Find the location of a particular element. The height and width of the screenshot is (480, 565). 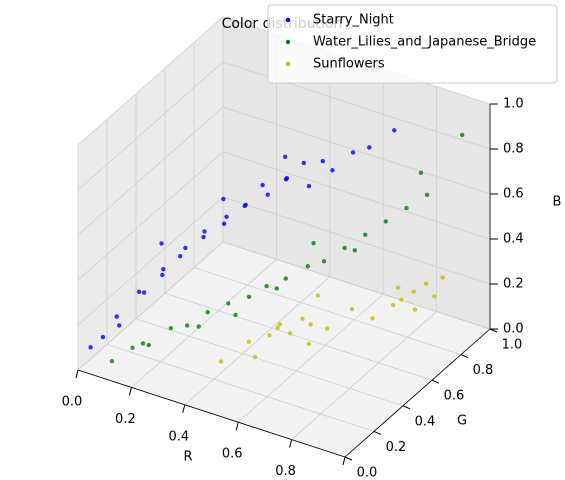

legend-box is located at coordinates (412, 44).